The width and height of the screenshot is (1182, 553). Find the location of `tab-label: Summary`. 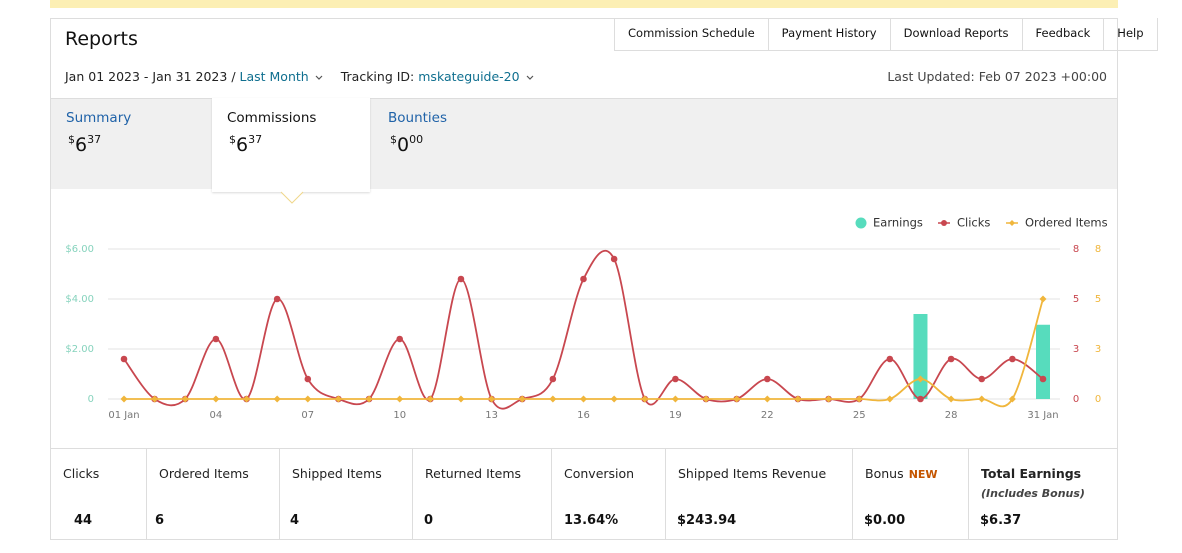

tab-label: Summary is located at coordinates (99, 118).